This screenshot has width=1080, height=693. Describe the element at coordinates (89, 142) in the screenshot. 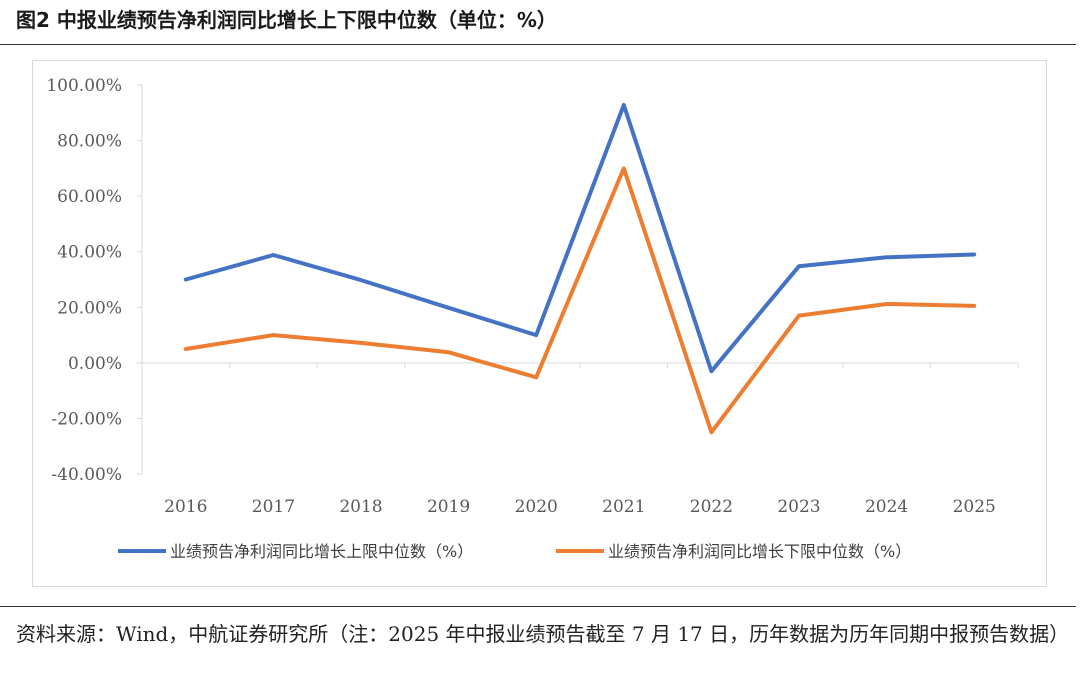

I see `y-tick-label: 80.00%` at that location.